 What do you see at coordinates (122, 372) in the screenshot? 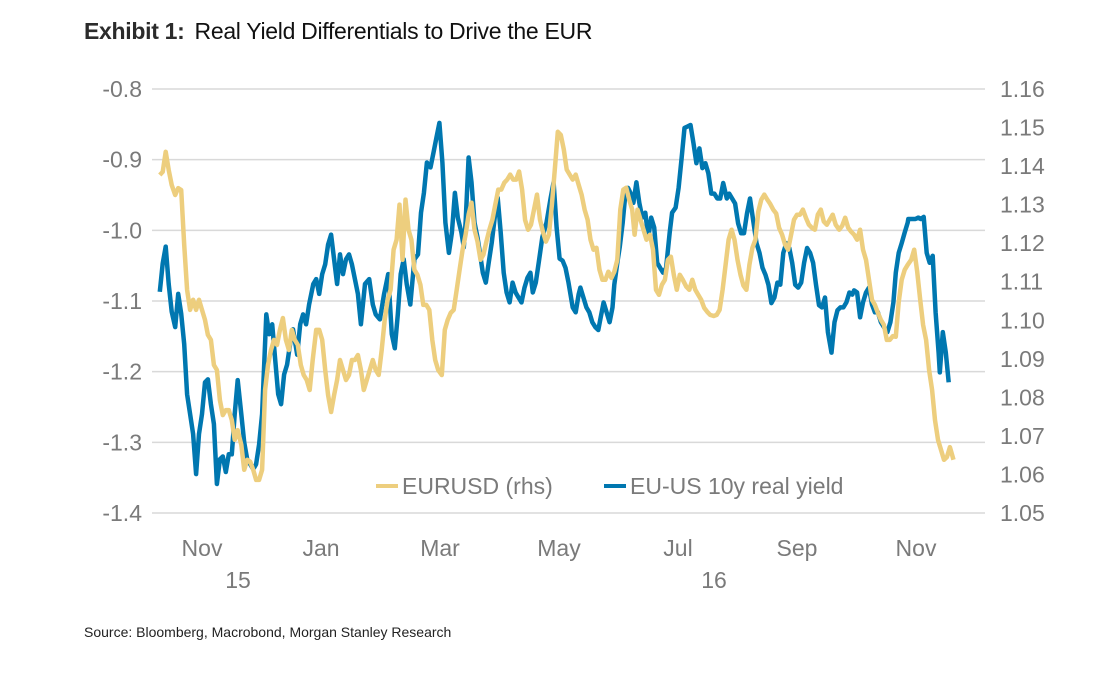
I see `left-tick-label: -1.2` at bounding box center [122, 372].